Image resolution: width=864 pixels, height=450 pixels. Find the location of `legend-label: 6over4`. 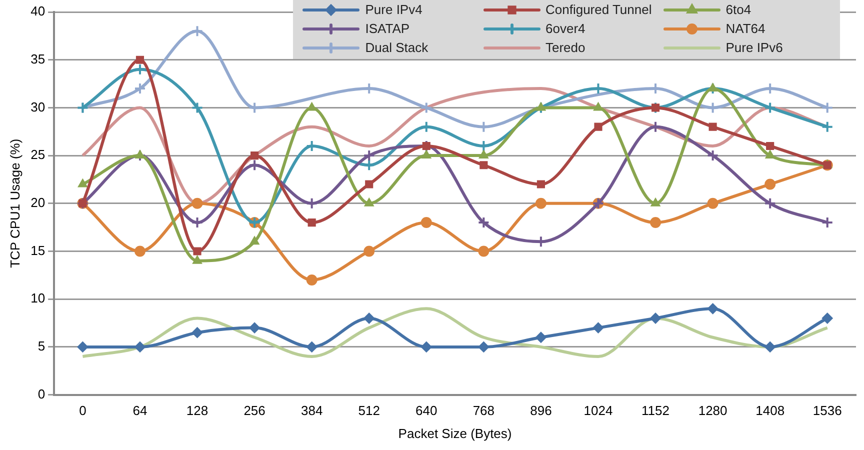

legend-label: 6over4 is located at coordinates (566, 28).